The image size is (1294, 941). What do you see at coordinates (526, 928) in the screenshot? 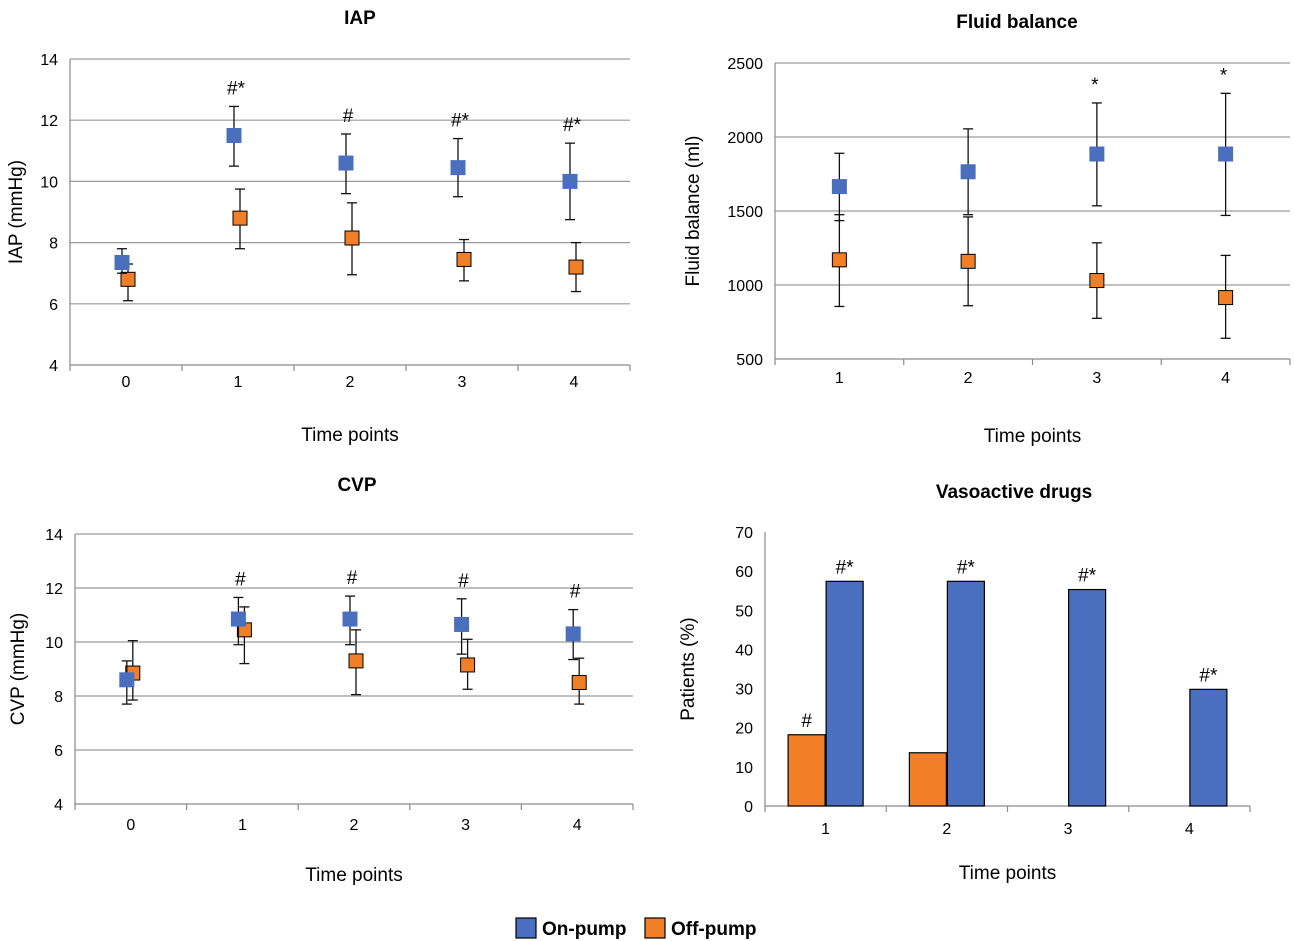
I see `legend-swatch-on-pump` at bounding box center [526, 928].